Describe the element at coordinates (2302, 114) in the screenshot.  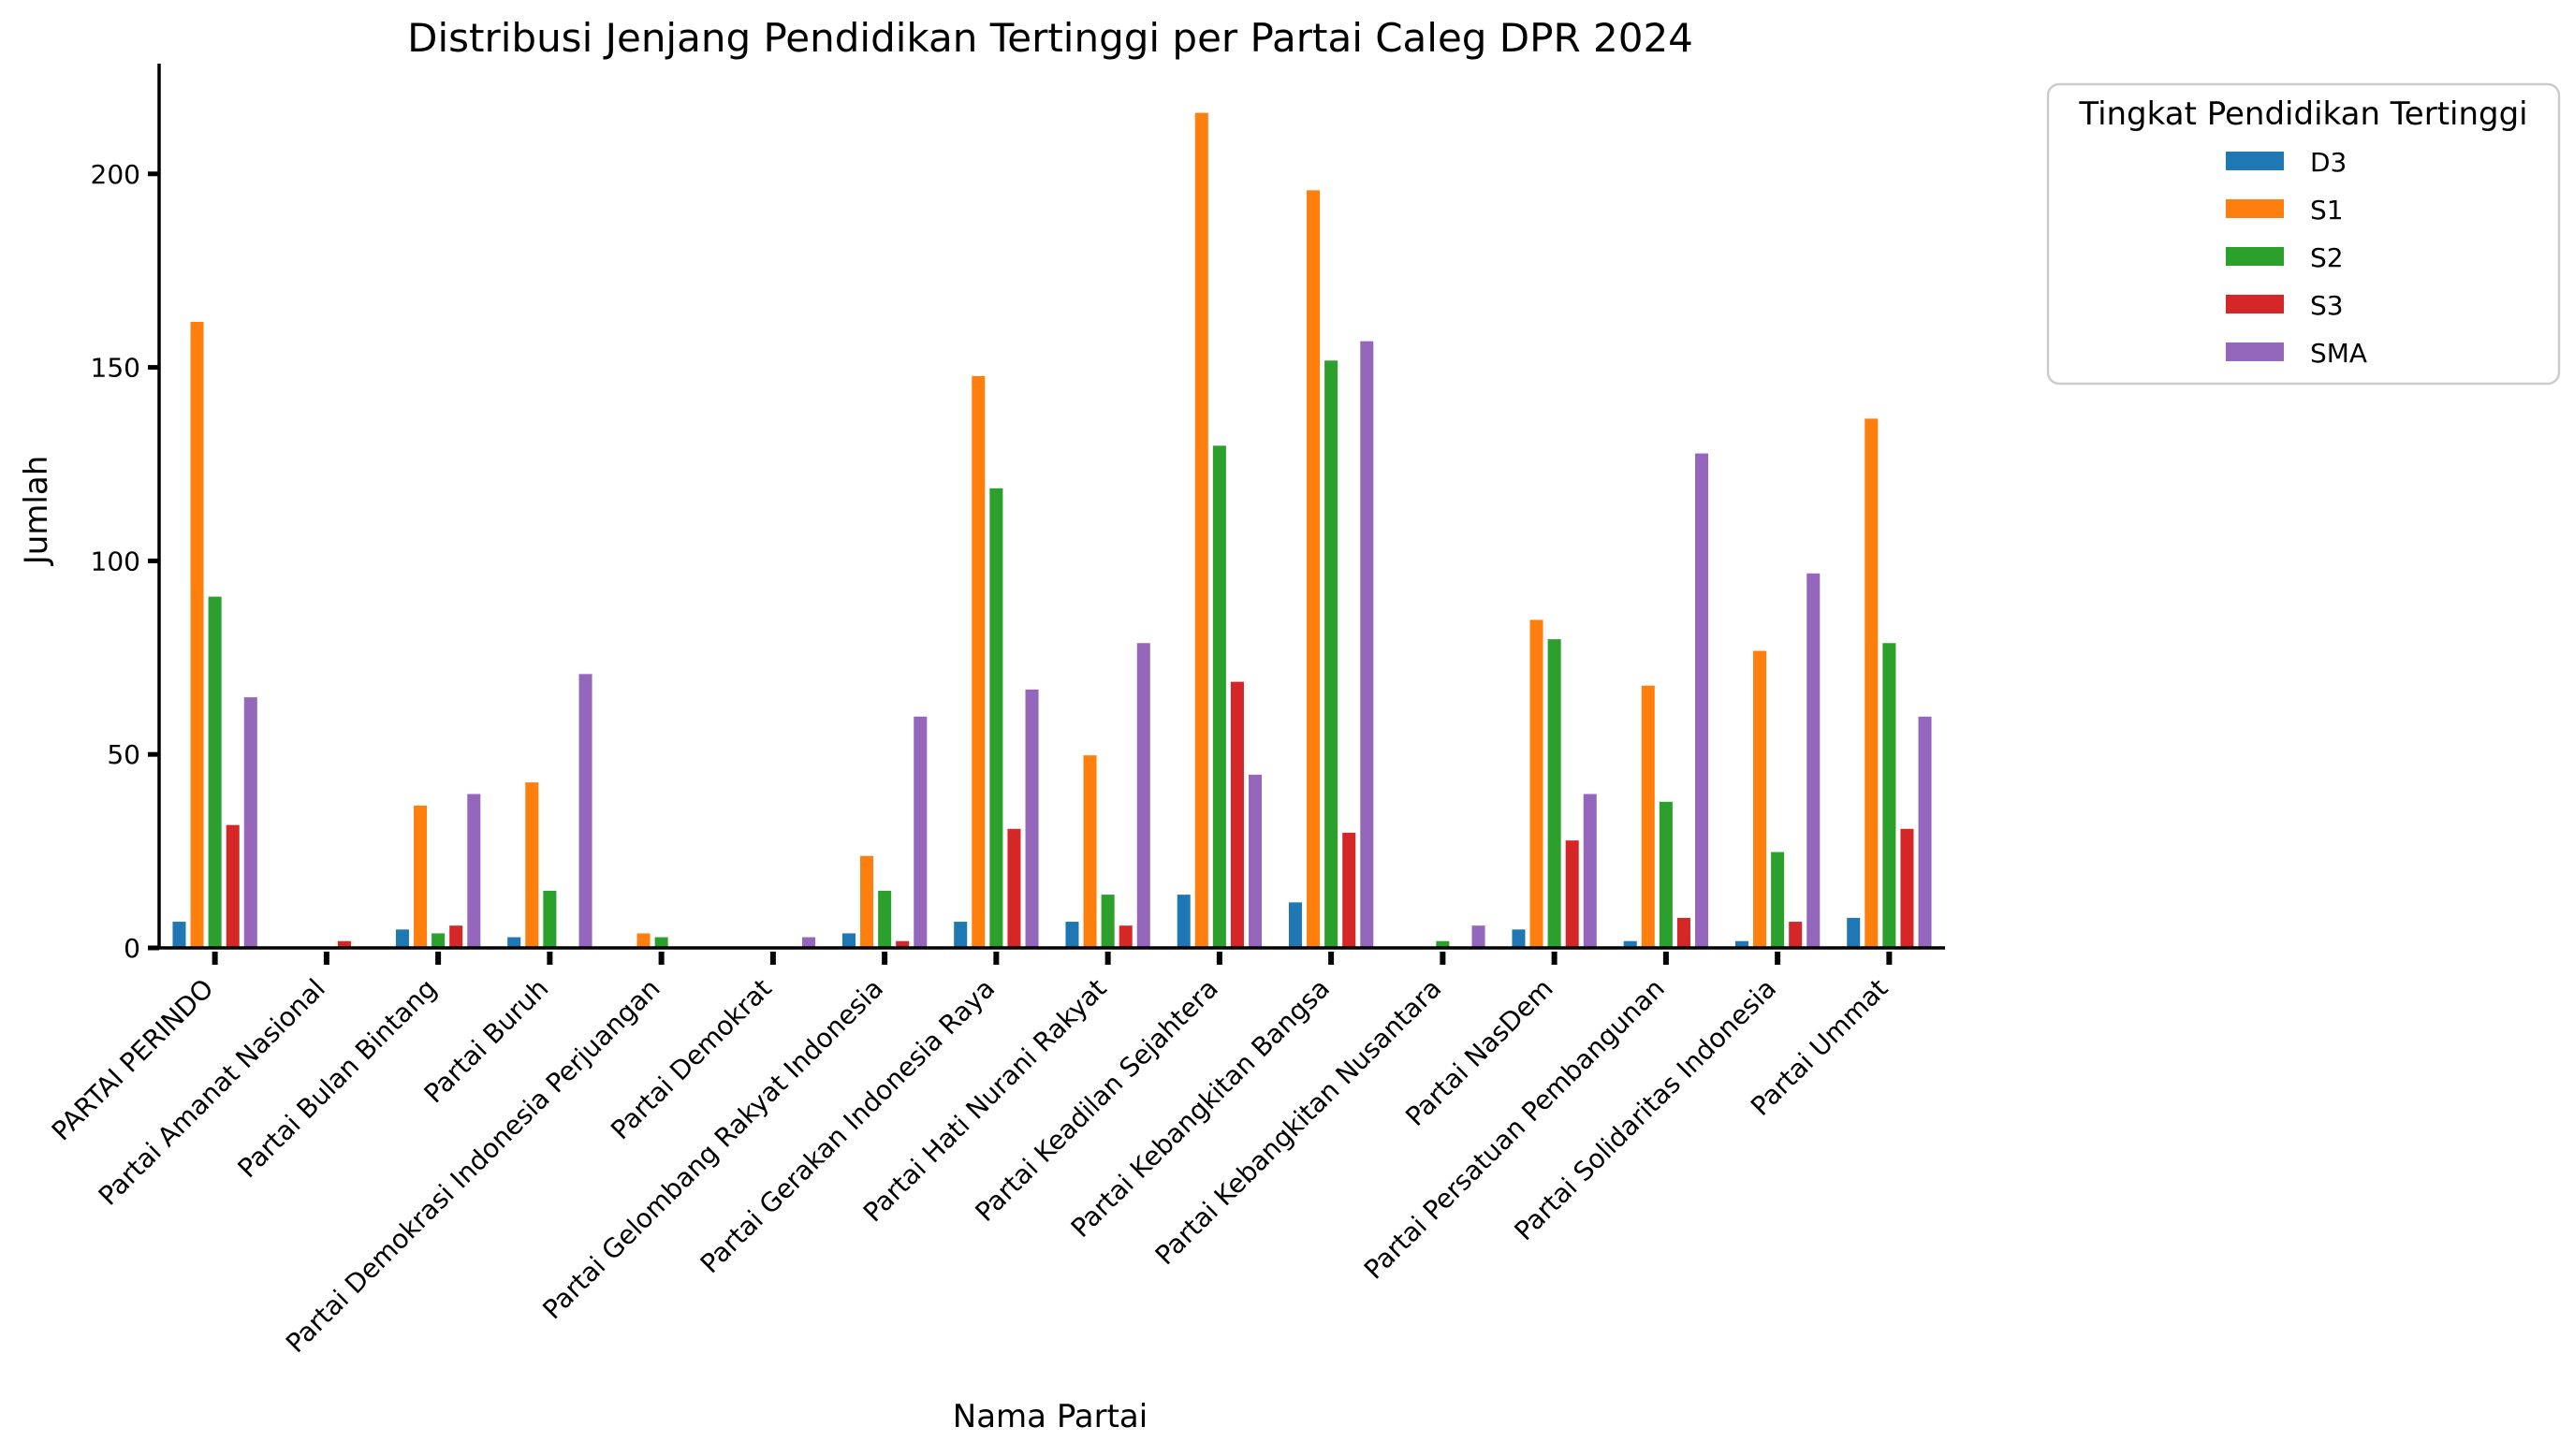
I see `legend-title: Tingkat Pendidikan Tertinggi` at that location.